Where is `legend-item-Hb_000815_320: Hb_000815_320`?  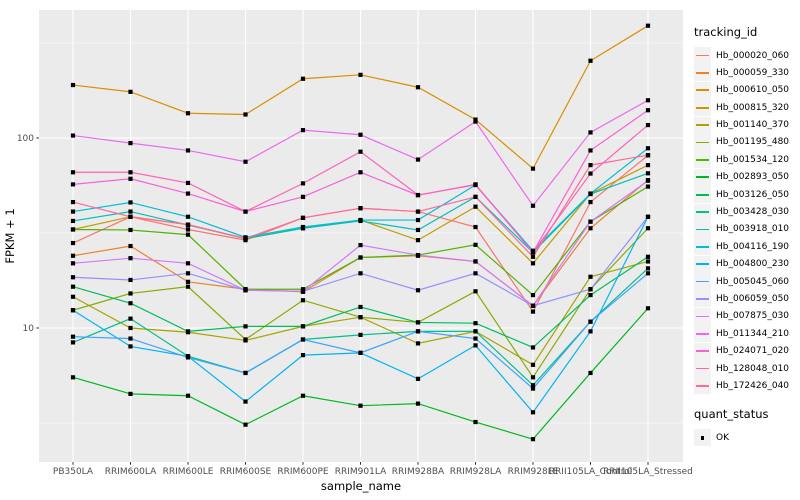
legend-item-Hb_000815_320: Hb_000815_320 is located at coordinates (746, 108).